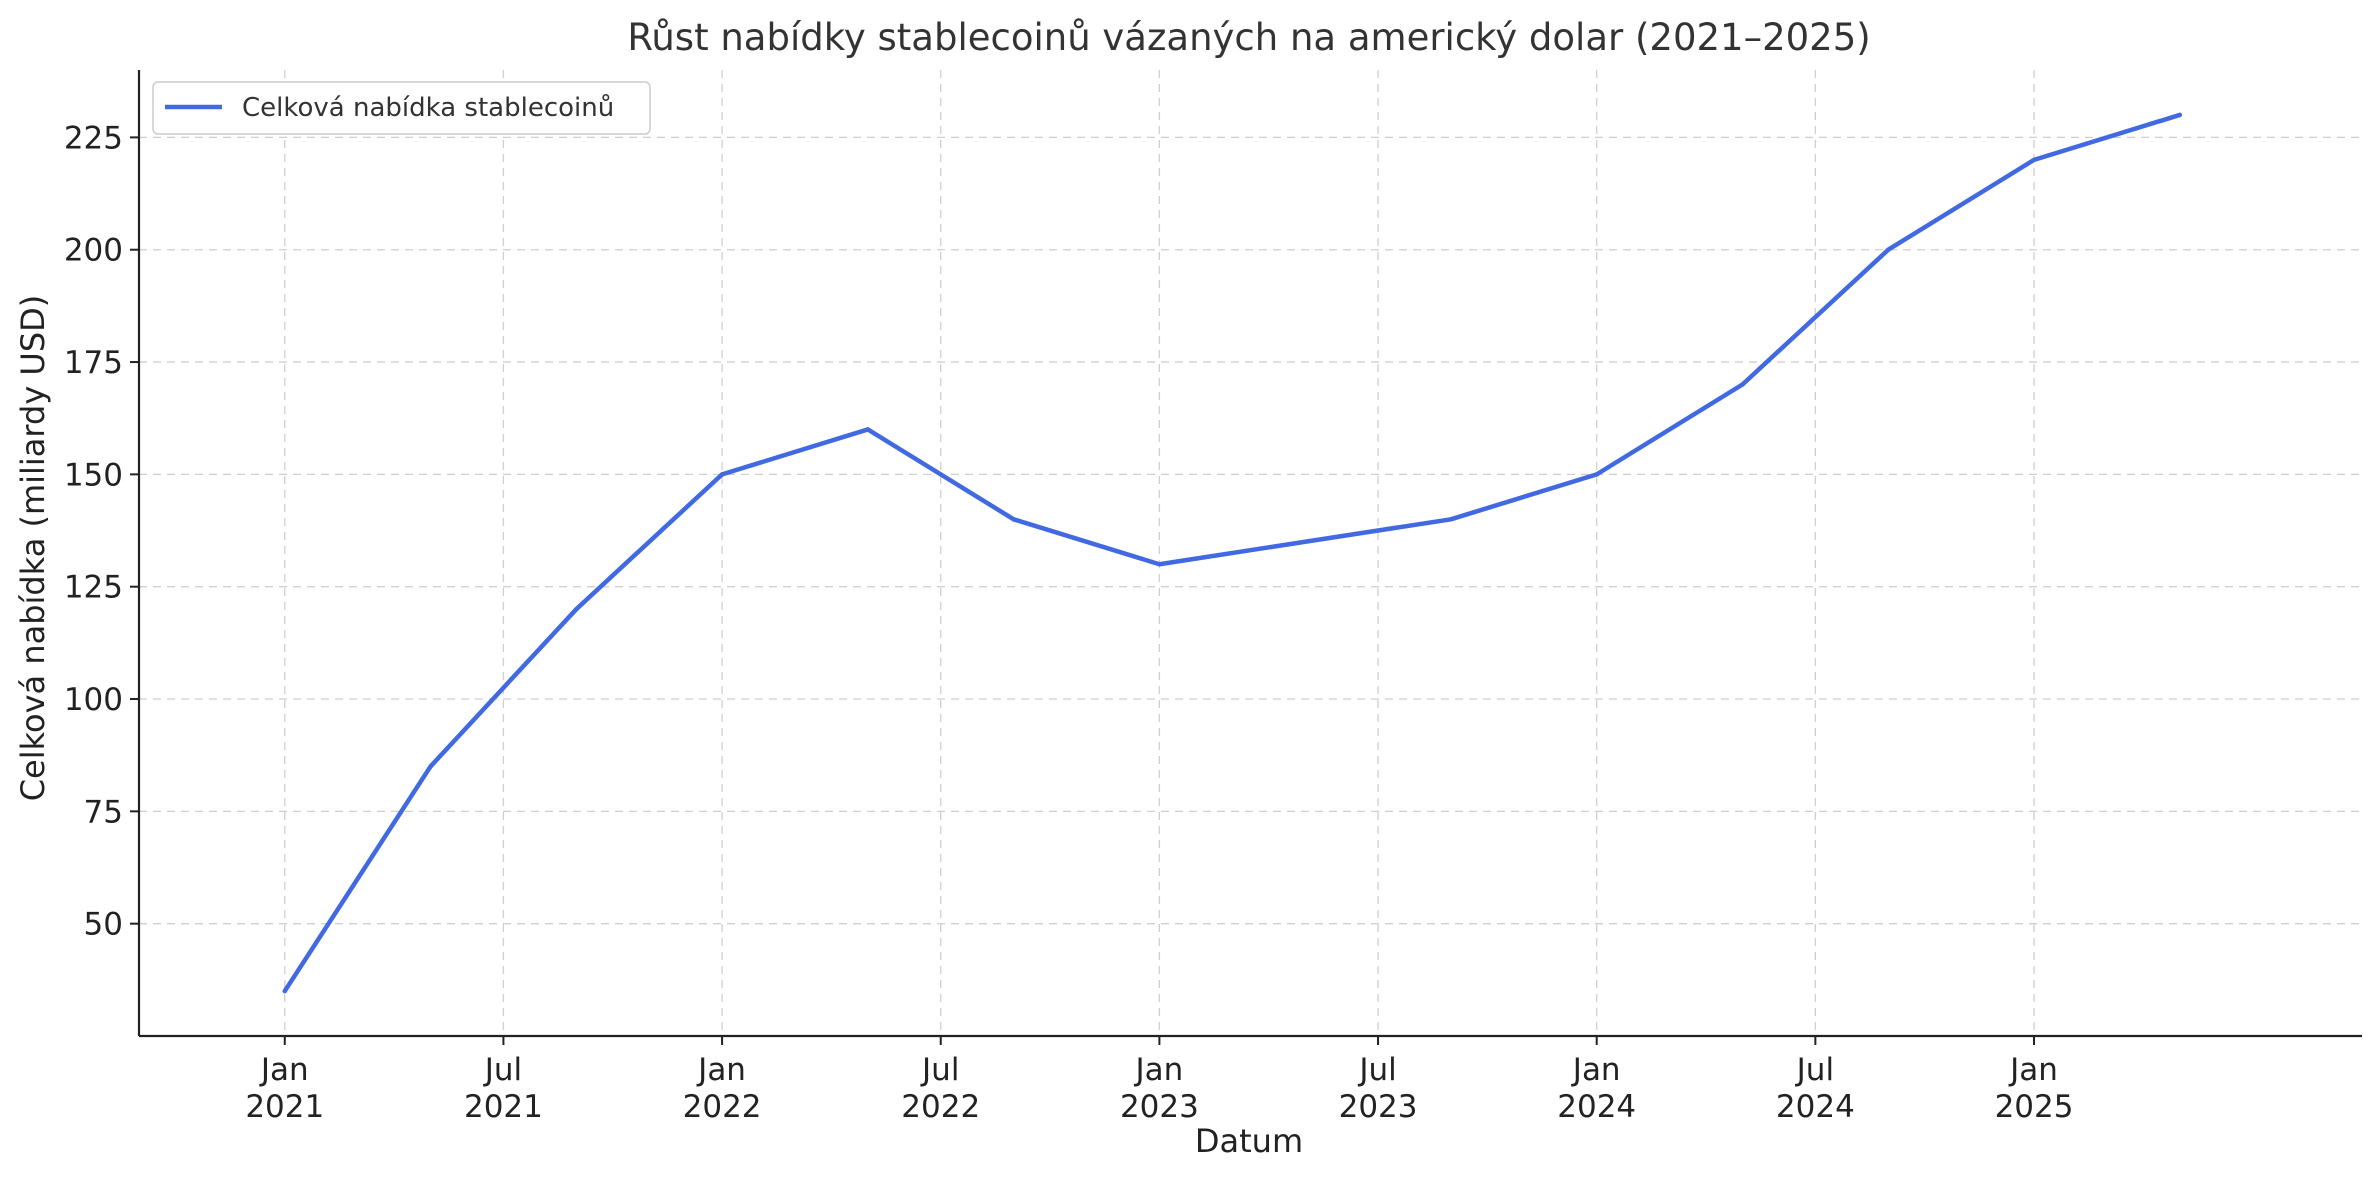 This screenshot has width=2379, height=1184. I want to click on y-tick-label: 225, so click(93, 138).